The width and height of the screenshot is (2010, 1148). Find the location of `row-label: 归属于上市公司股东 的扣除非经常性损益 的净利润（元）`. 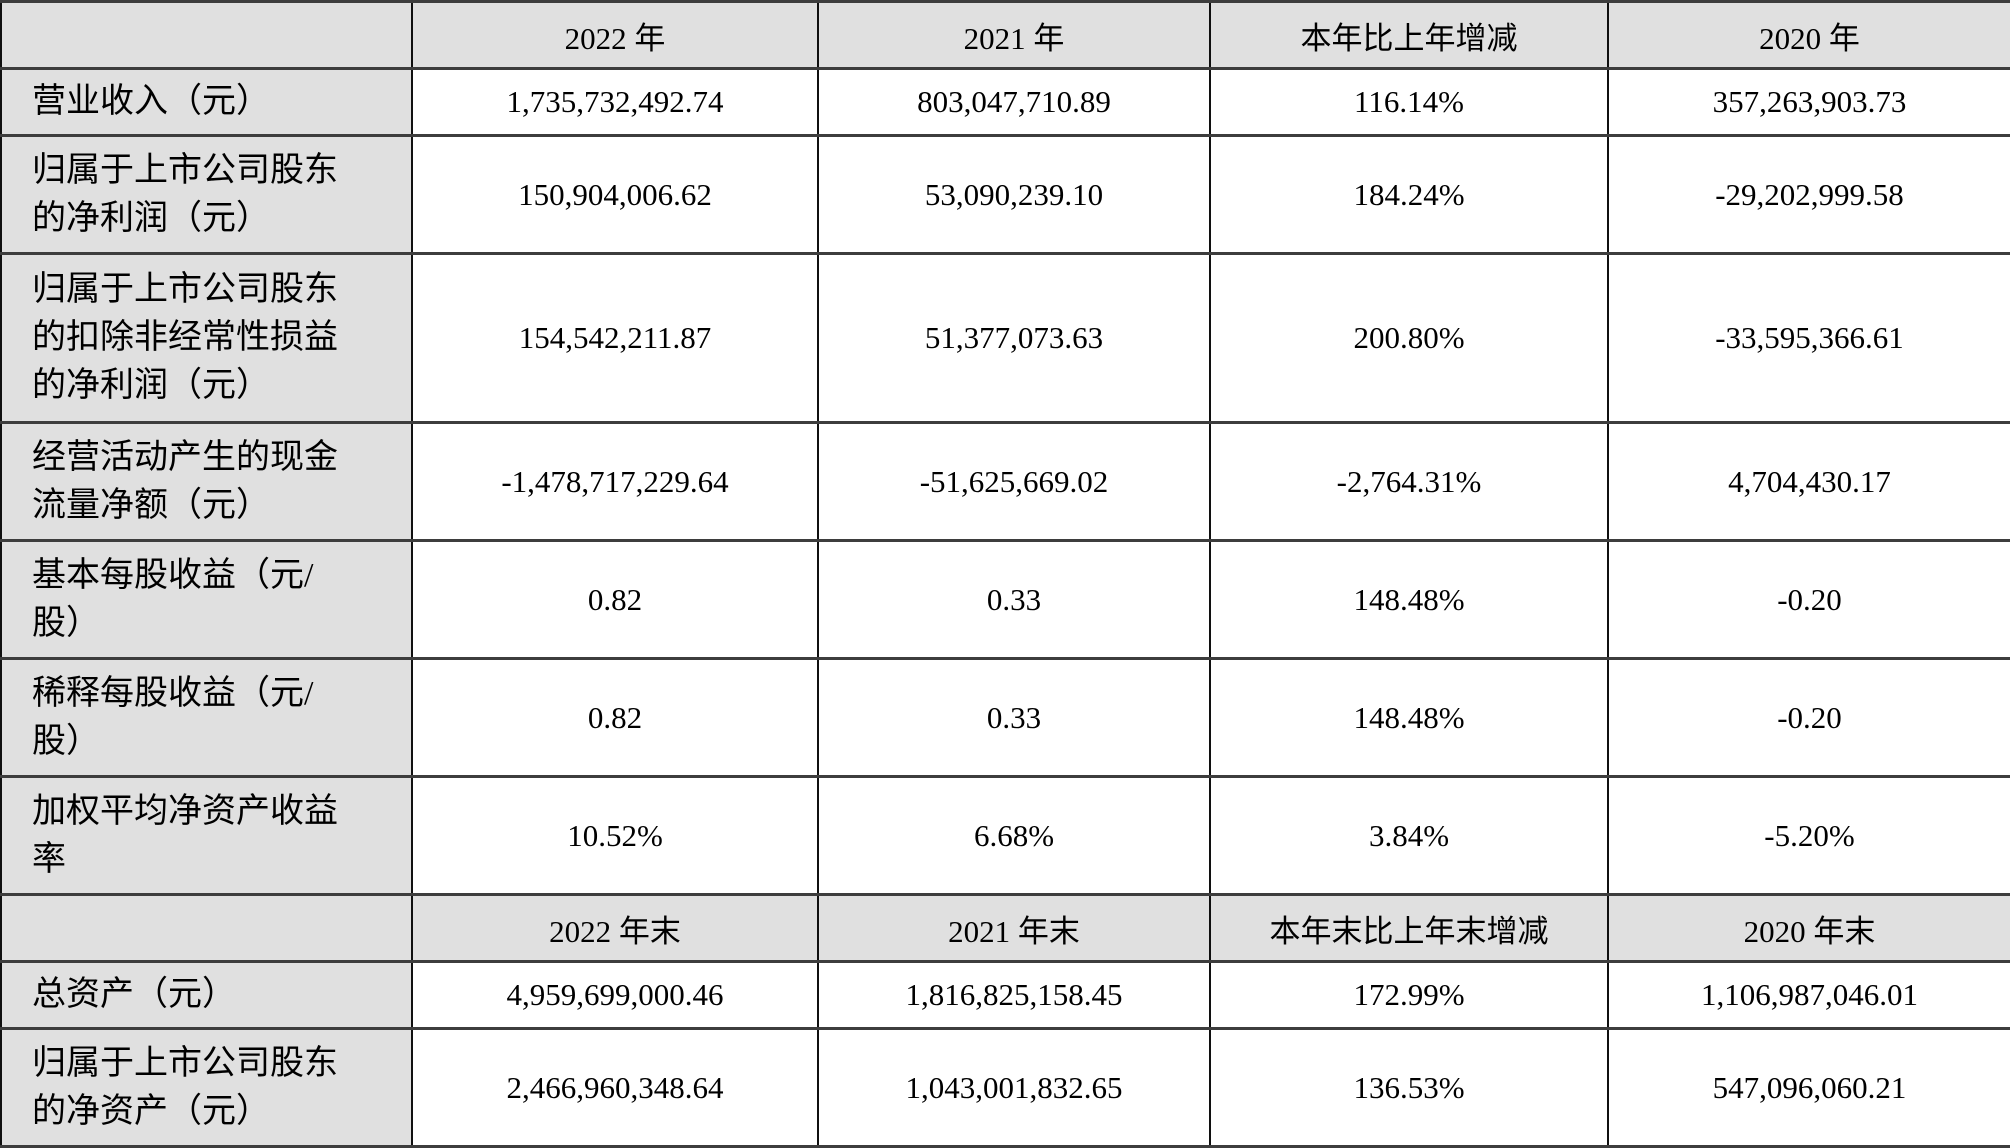

row-label: 归属于上市公司股东 的扣除非经常性损益 的净利润（元） is located at coordinates (206, 338).